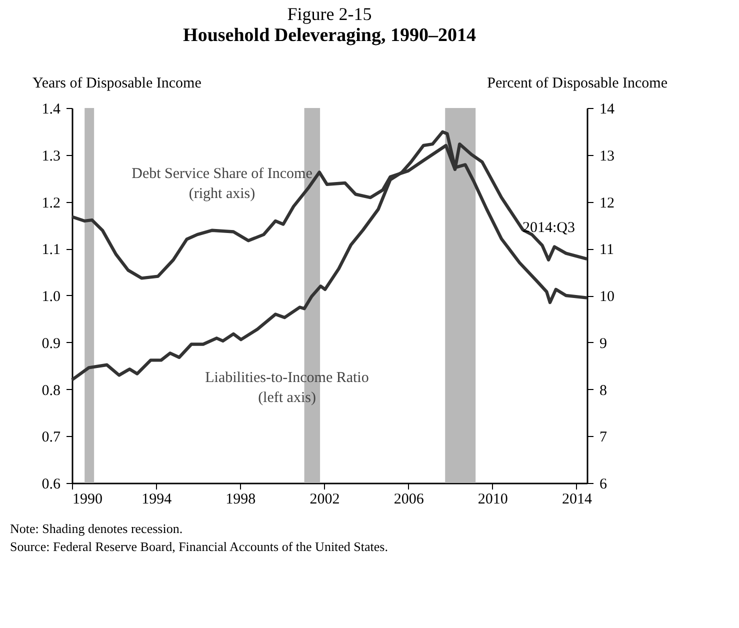 The height and width of the screenshot is (628, 739). I want to click on x-tick-label: 1994, so click(157, 500).